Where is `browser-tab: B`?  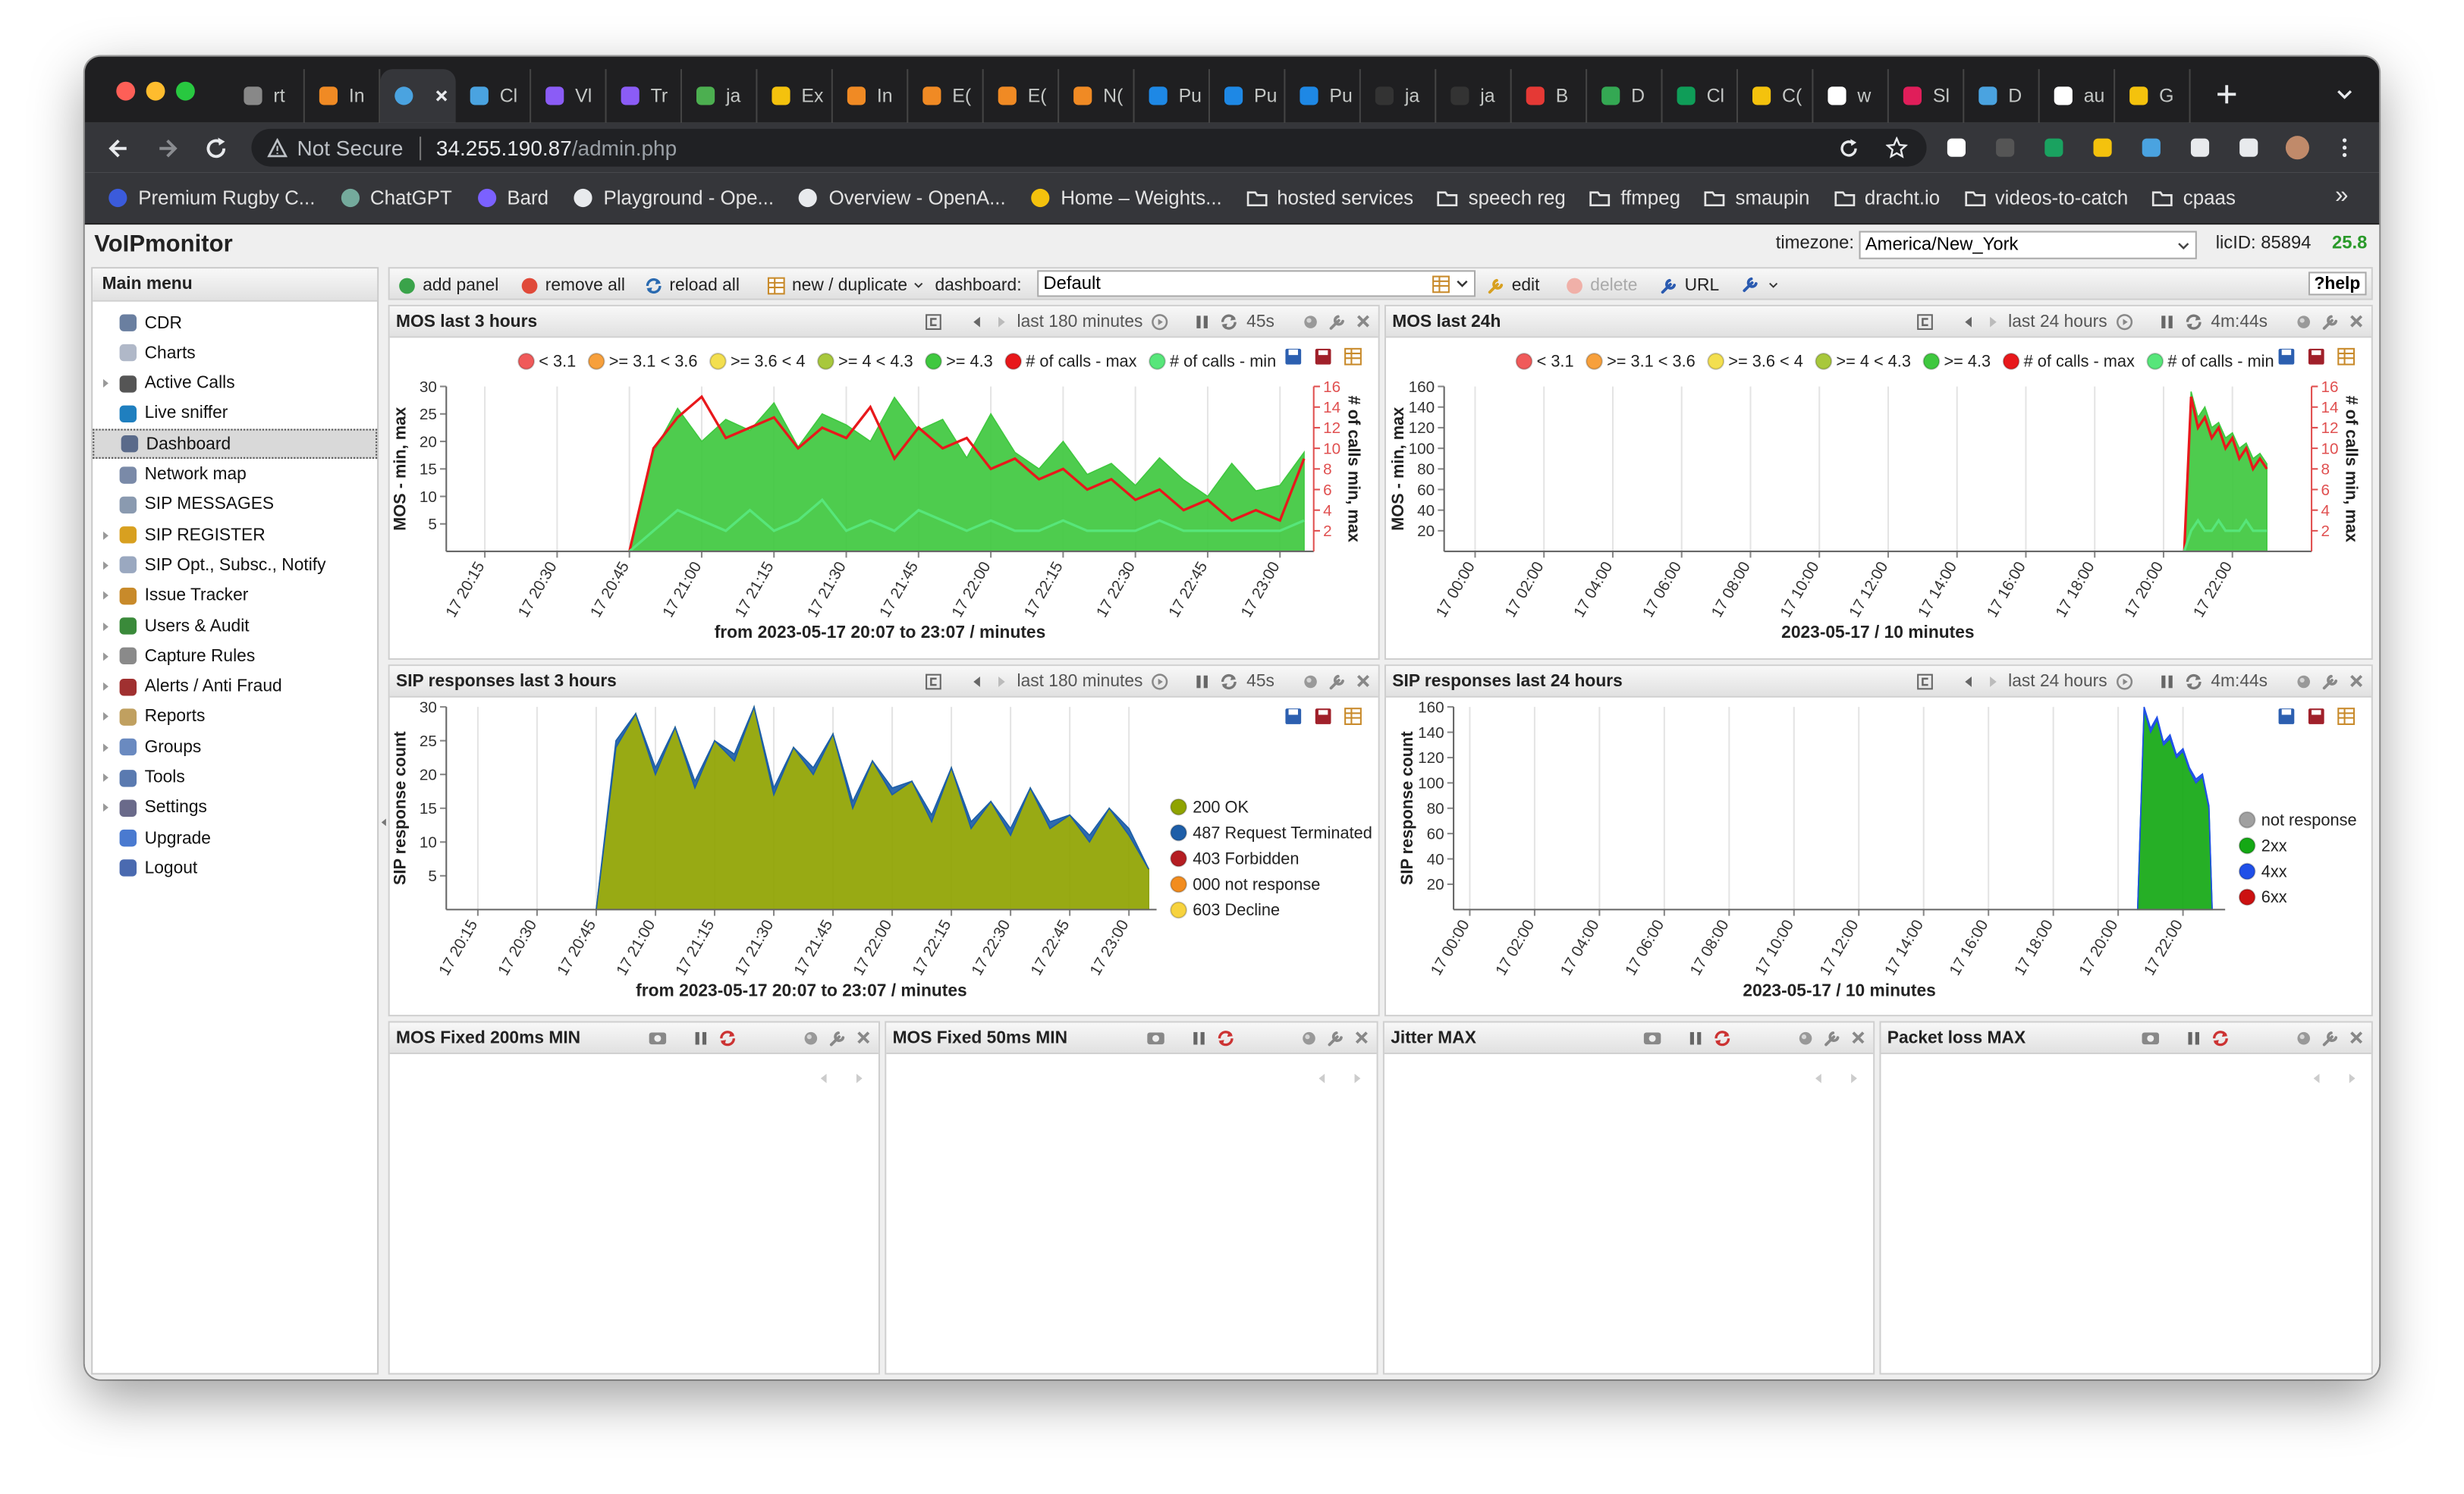
browser-tab: B is located at coordinates (1550, 96).